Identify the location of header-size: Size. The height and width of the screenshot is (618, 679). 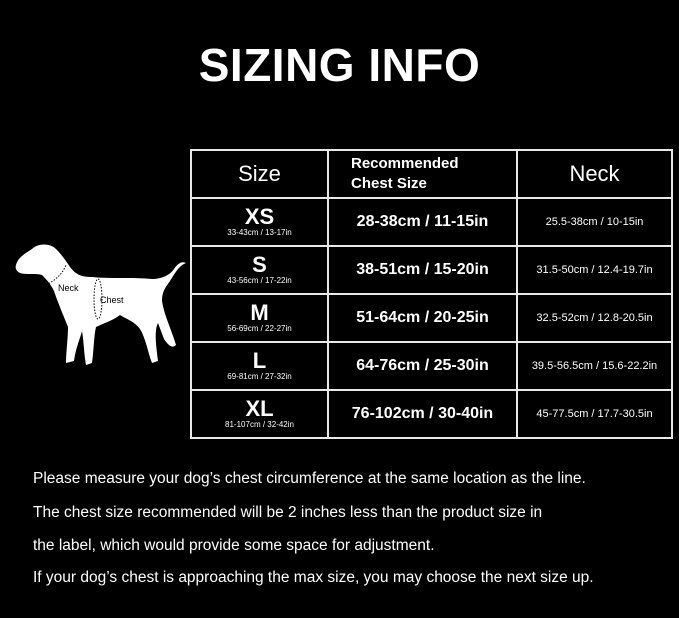
(259, 174).